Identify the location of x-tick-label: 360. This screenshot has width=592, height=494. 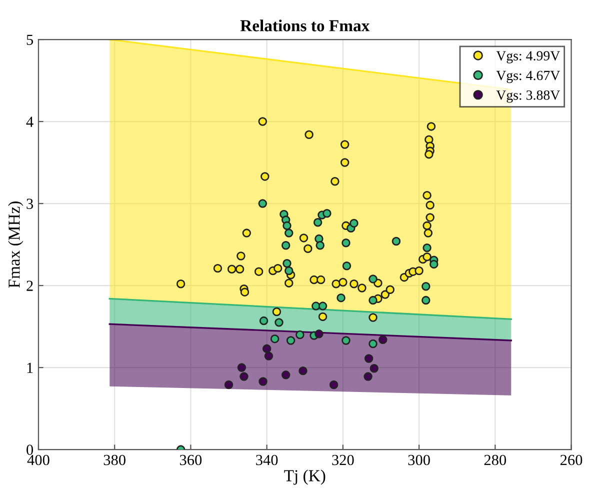
(191, 460).